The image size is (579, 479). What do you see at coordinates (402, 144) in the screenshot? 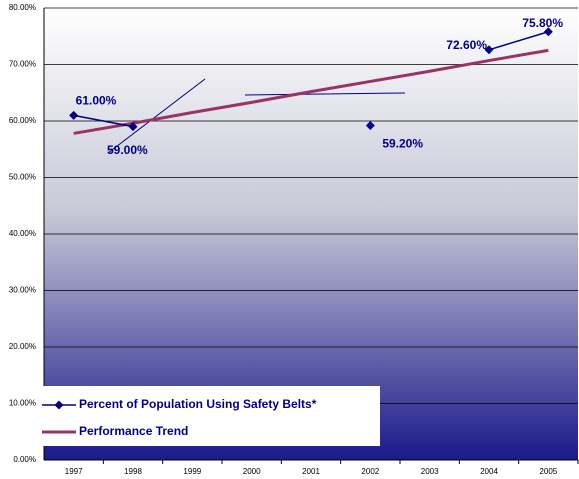
I see `data-label: 59.20%` at bounding box center [402, 144].